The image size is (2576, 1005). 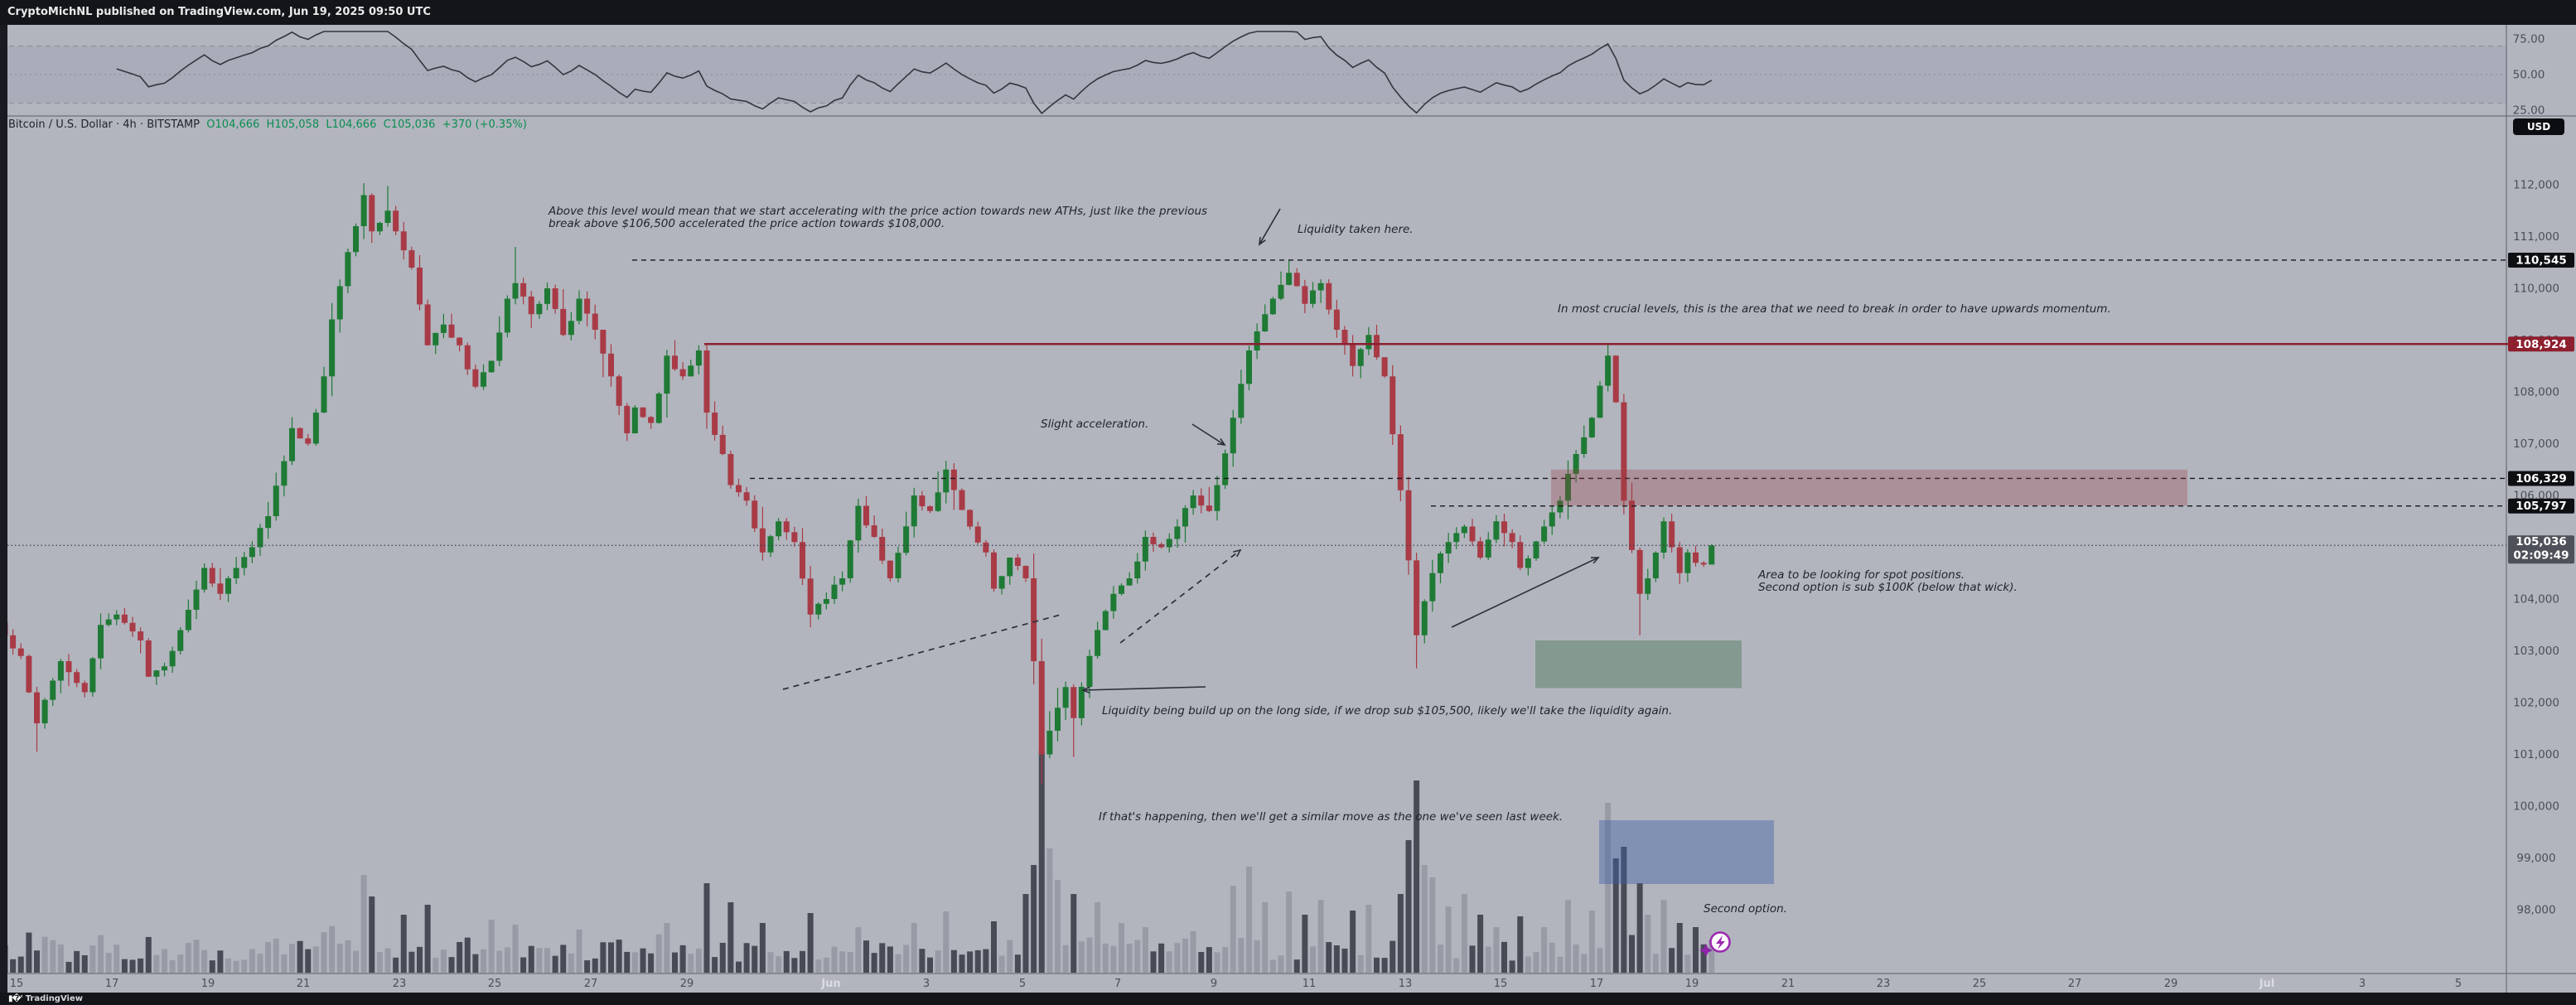 What do you see at coordinates (1253, 72) in the screenshot?
I see `rsi-pane` at bounding box center [1253, 72].